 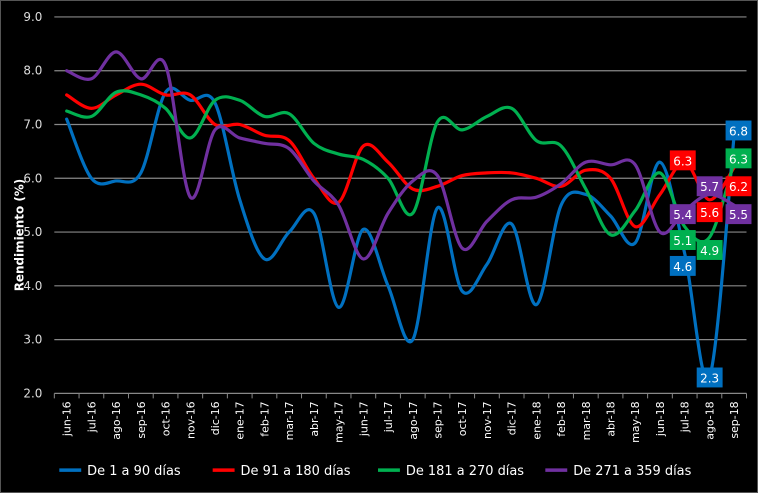 I want to click on data-label: 5.4, so click(x=682, y=214).